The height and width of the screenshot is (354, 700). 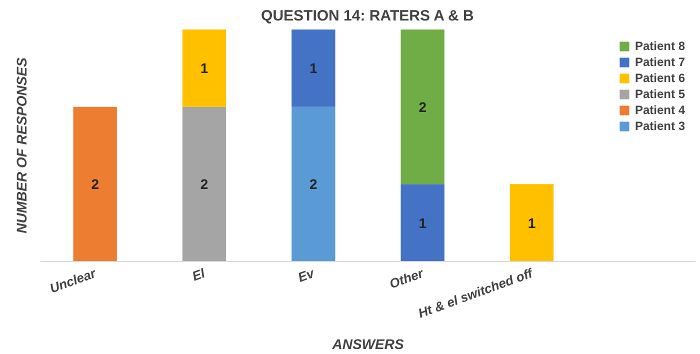 I want to click on legend-label: Patient 3, so click(x=659, y=126).